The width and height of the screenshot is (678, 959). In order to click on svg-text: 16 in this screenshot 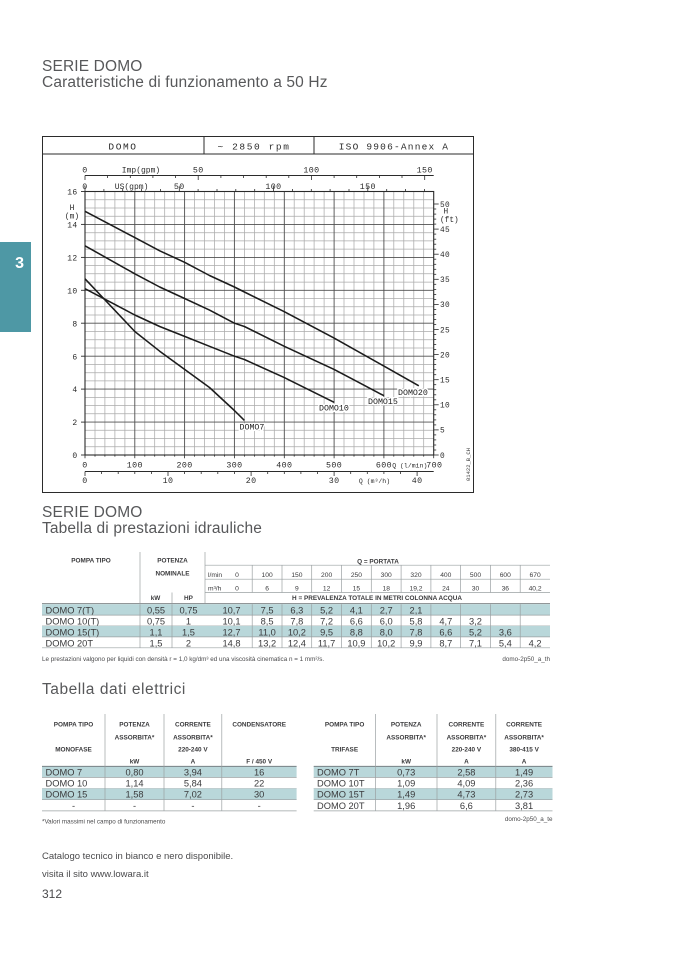, I will do `click(259, 772)`.